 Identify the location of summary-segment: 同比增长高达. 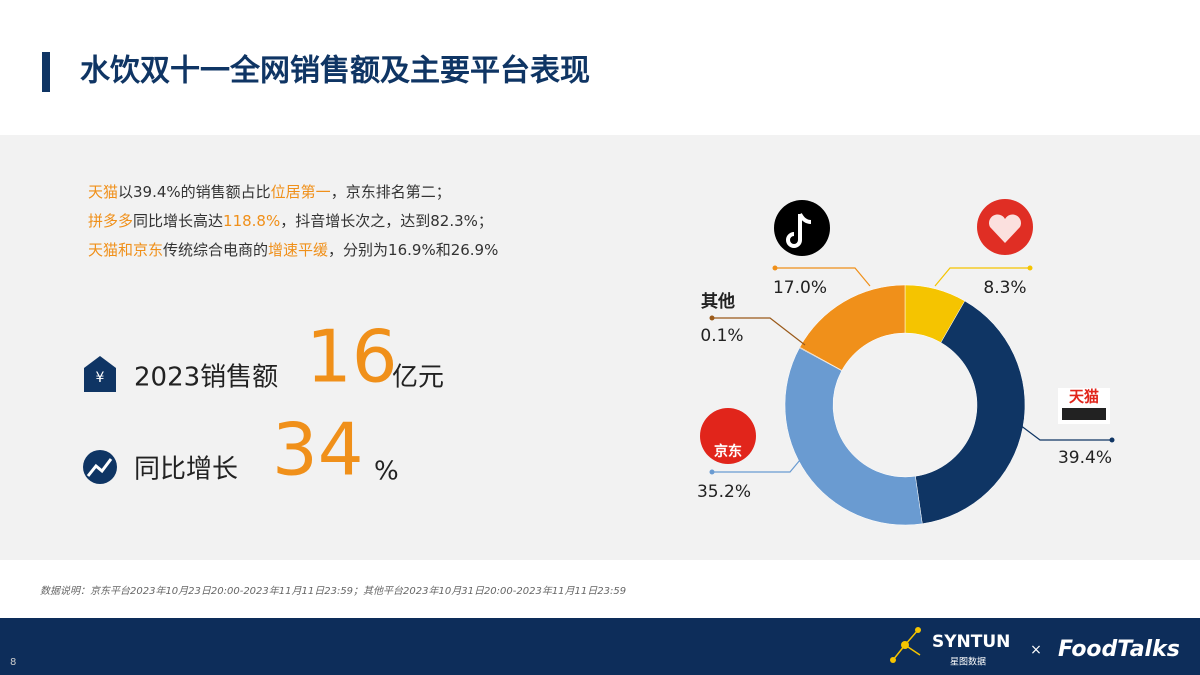
(178, 221).